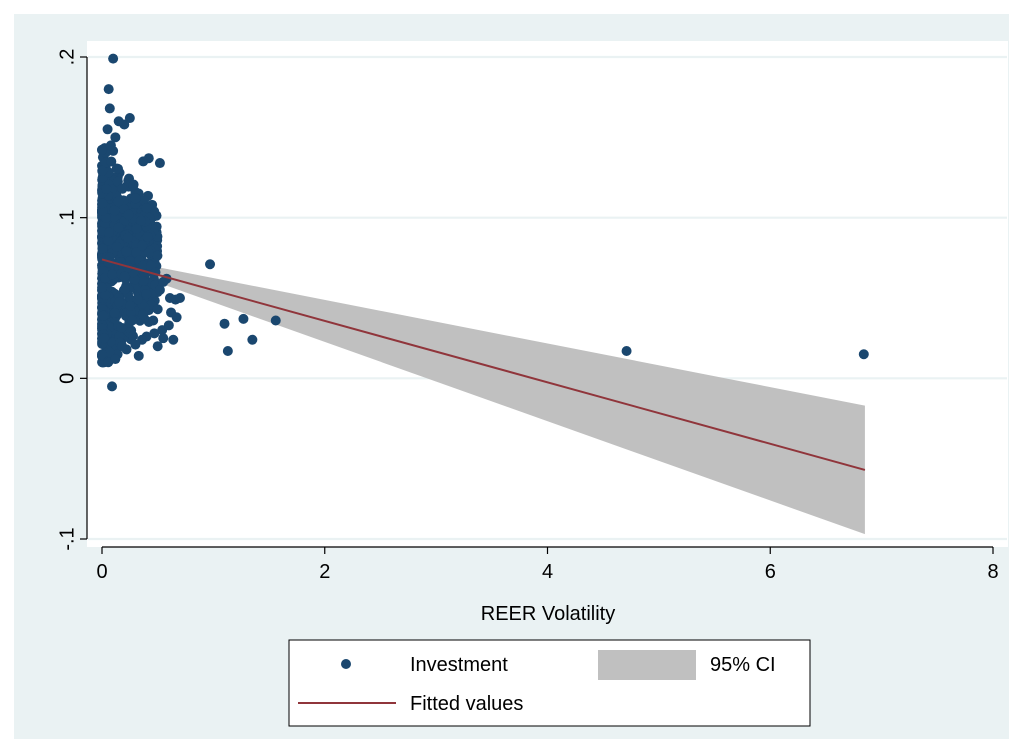  What do you see at coordinates (324, 572) in the screenshot?
I see `x-tick-label-1: 2` at bounding box center [324, 572].